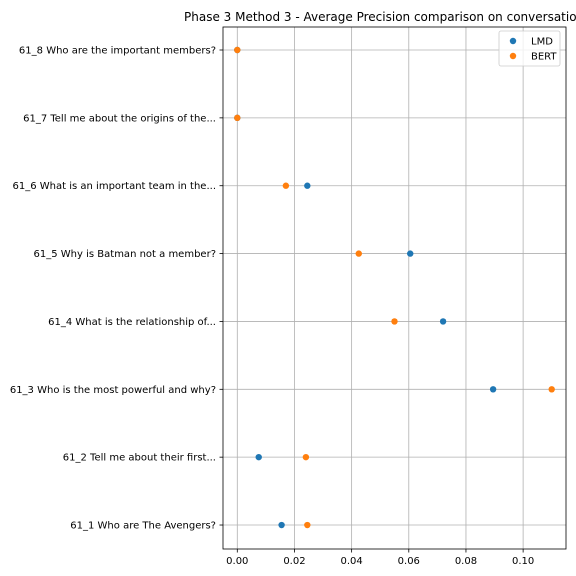 The width and height of the screenshot is (576, 576). What do you see at coordinates (466, 561) in the screenshot?
I see `x-tick-label: 0.08` at bounding box center [466, 561].